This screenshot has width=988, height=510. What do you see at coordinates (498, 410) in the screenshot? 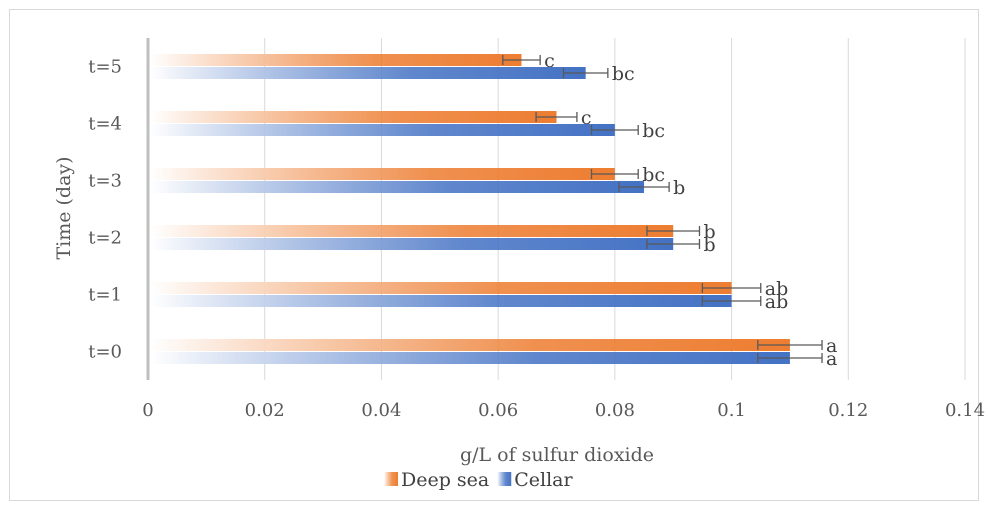
I see `x-tick-label: 0.06` at bounding box center [498, 410].